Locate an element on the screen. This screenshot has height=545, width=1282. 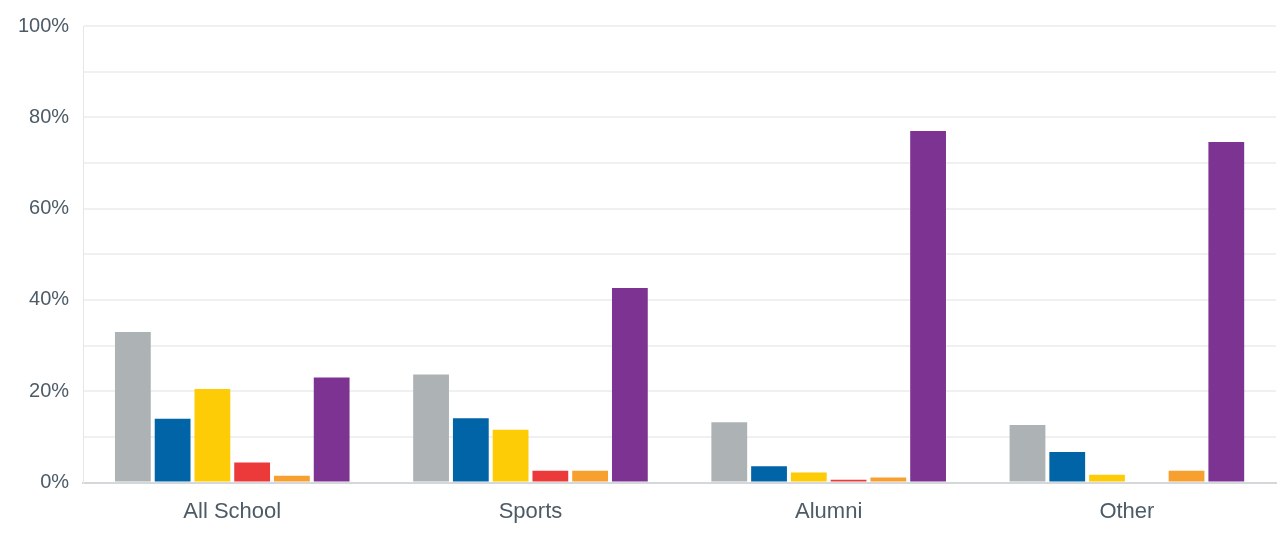
x-tick-label: All School is located at coordinates (232, 510).